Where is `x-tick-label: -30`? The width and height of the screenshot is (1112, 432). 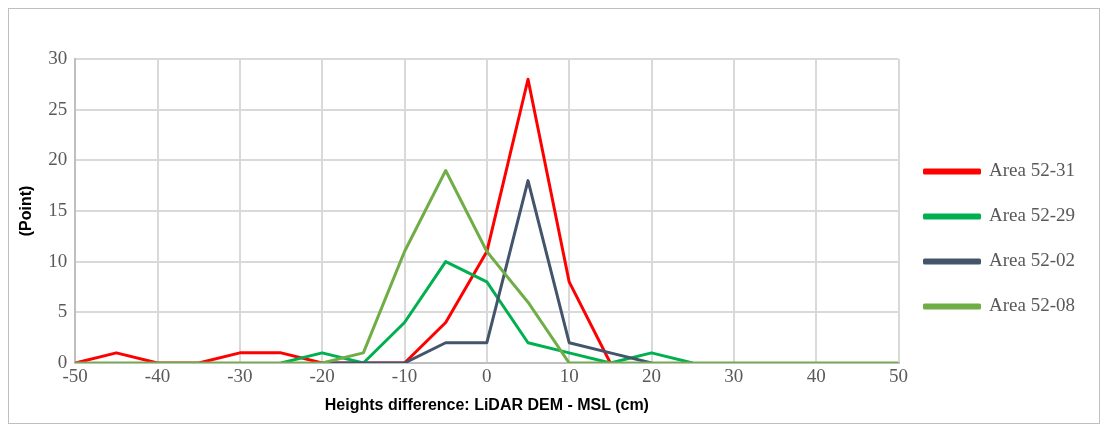
x-tick-label: -30 is located at coordinates (240, 376).